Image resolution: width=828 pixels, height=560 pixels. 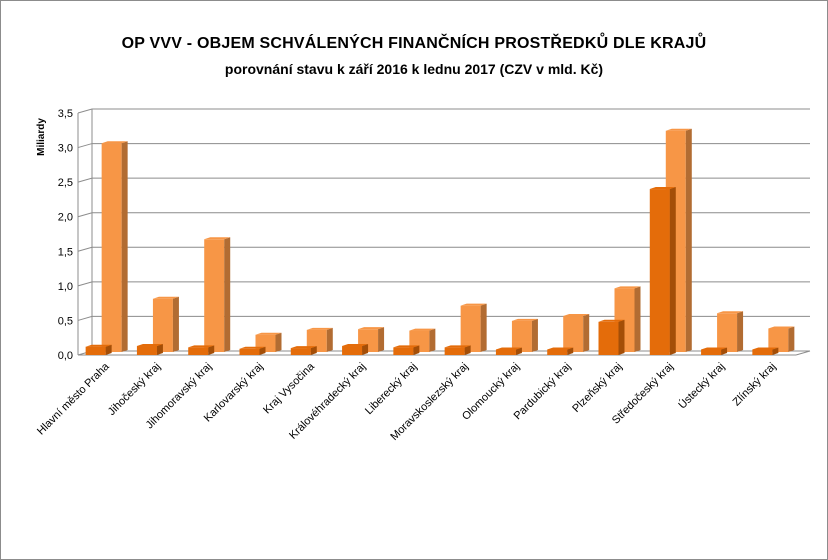 What do you see at coordinates (65, 287) in the screenshot?
I see `y-tick-label: 1,0` at bounding box center [65, 287].